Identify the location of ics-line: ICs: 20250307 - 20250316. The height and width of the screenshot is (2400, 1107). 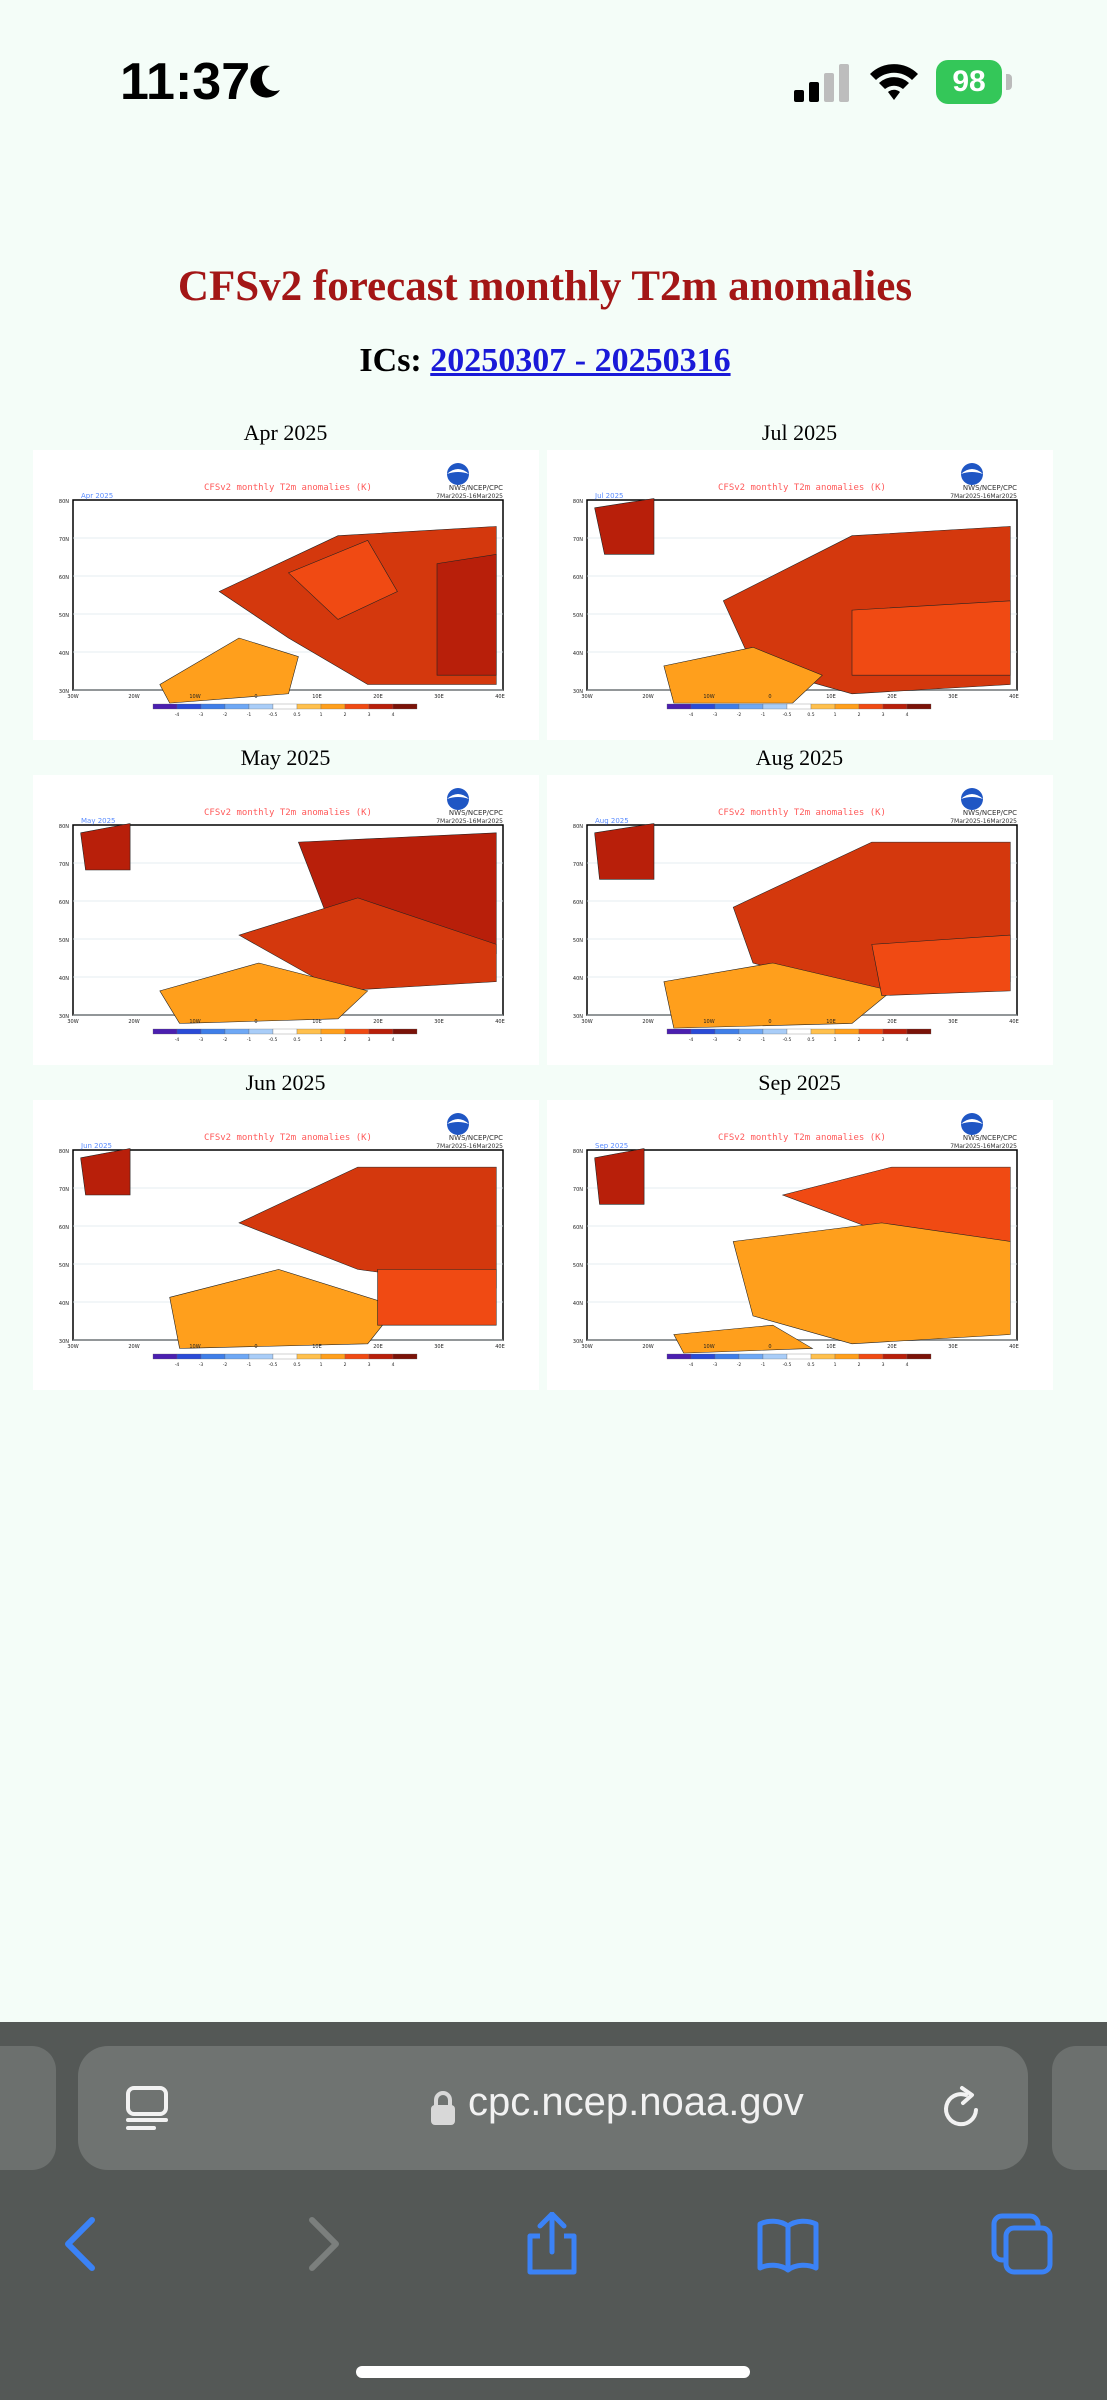
(545, 361).